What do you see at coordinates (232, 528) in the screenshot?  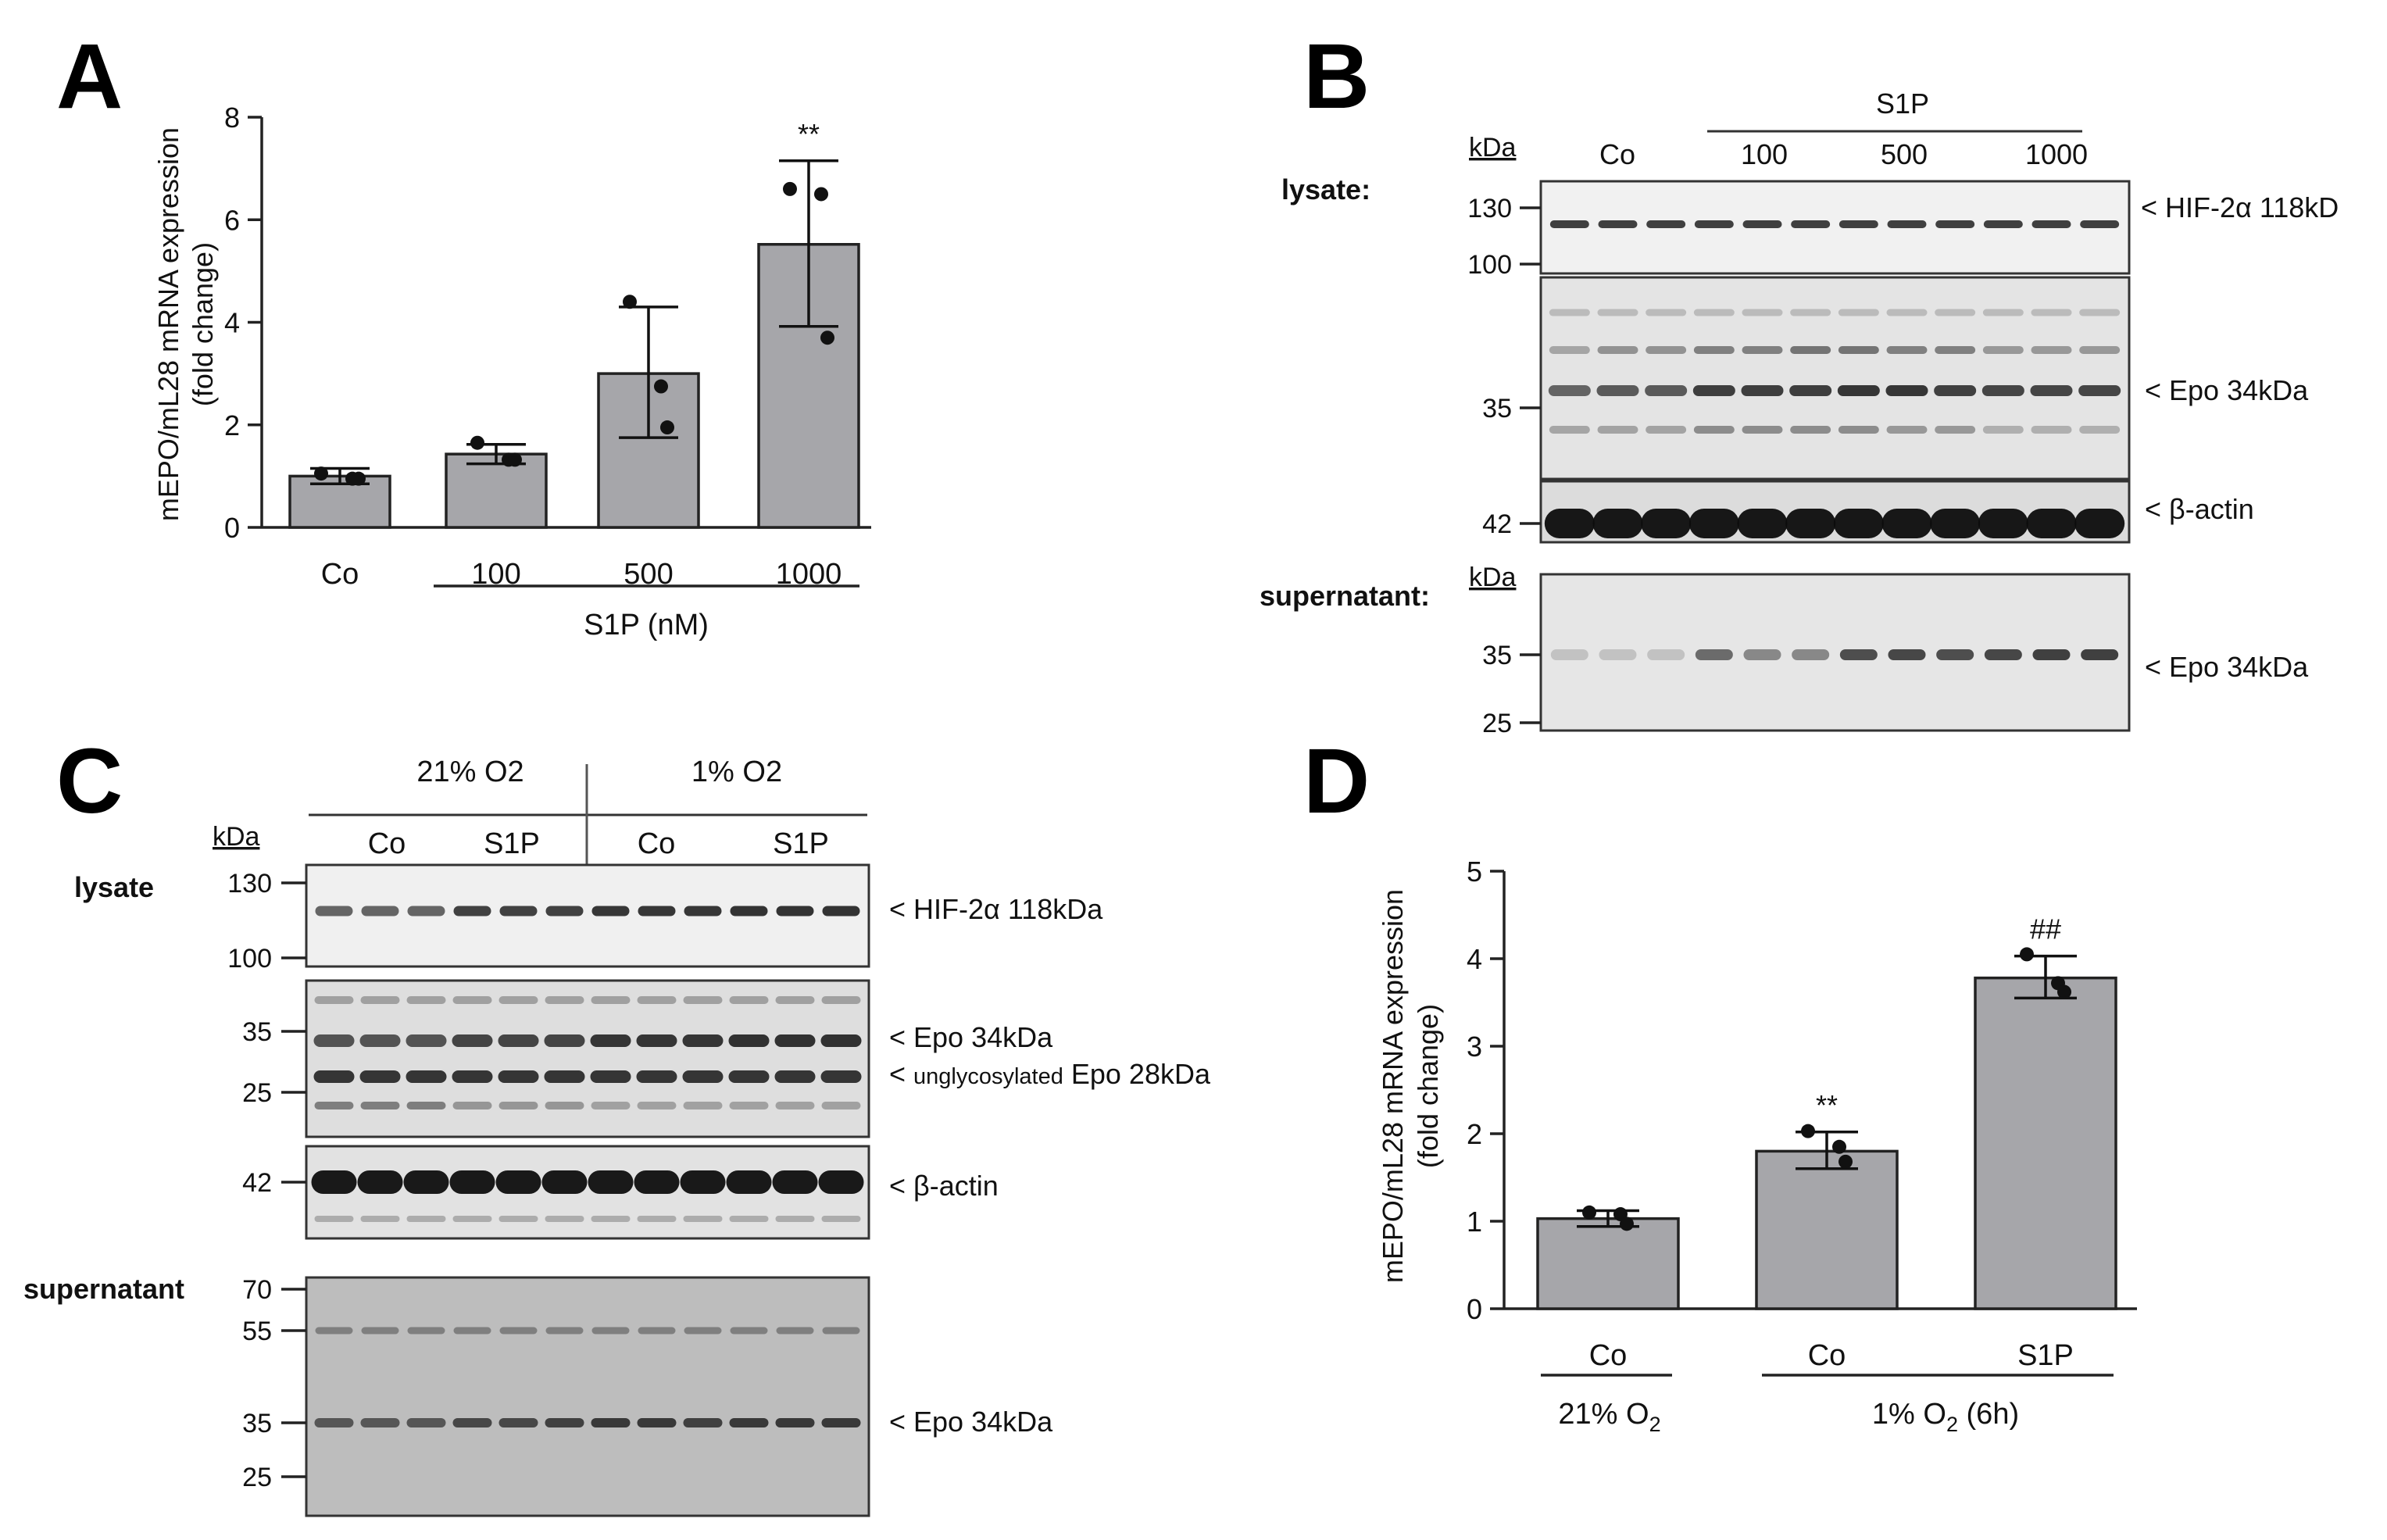 I see `chart-a-ytick-label: 0` at bounding box center [232, 528].